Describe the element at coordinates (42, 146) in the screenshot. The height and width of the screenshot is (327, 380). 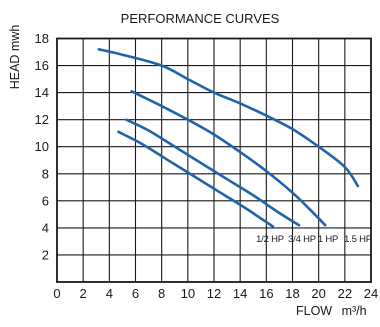
I see `y-tick-label: 10` at that location.